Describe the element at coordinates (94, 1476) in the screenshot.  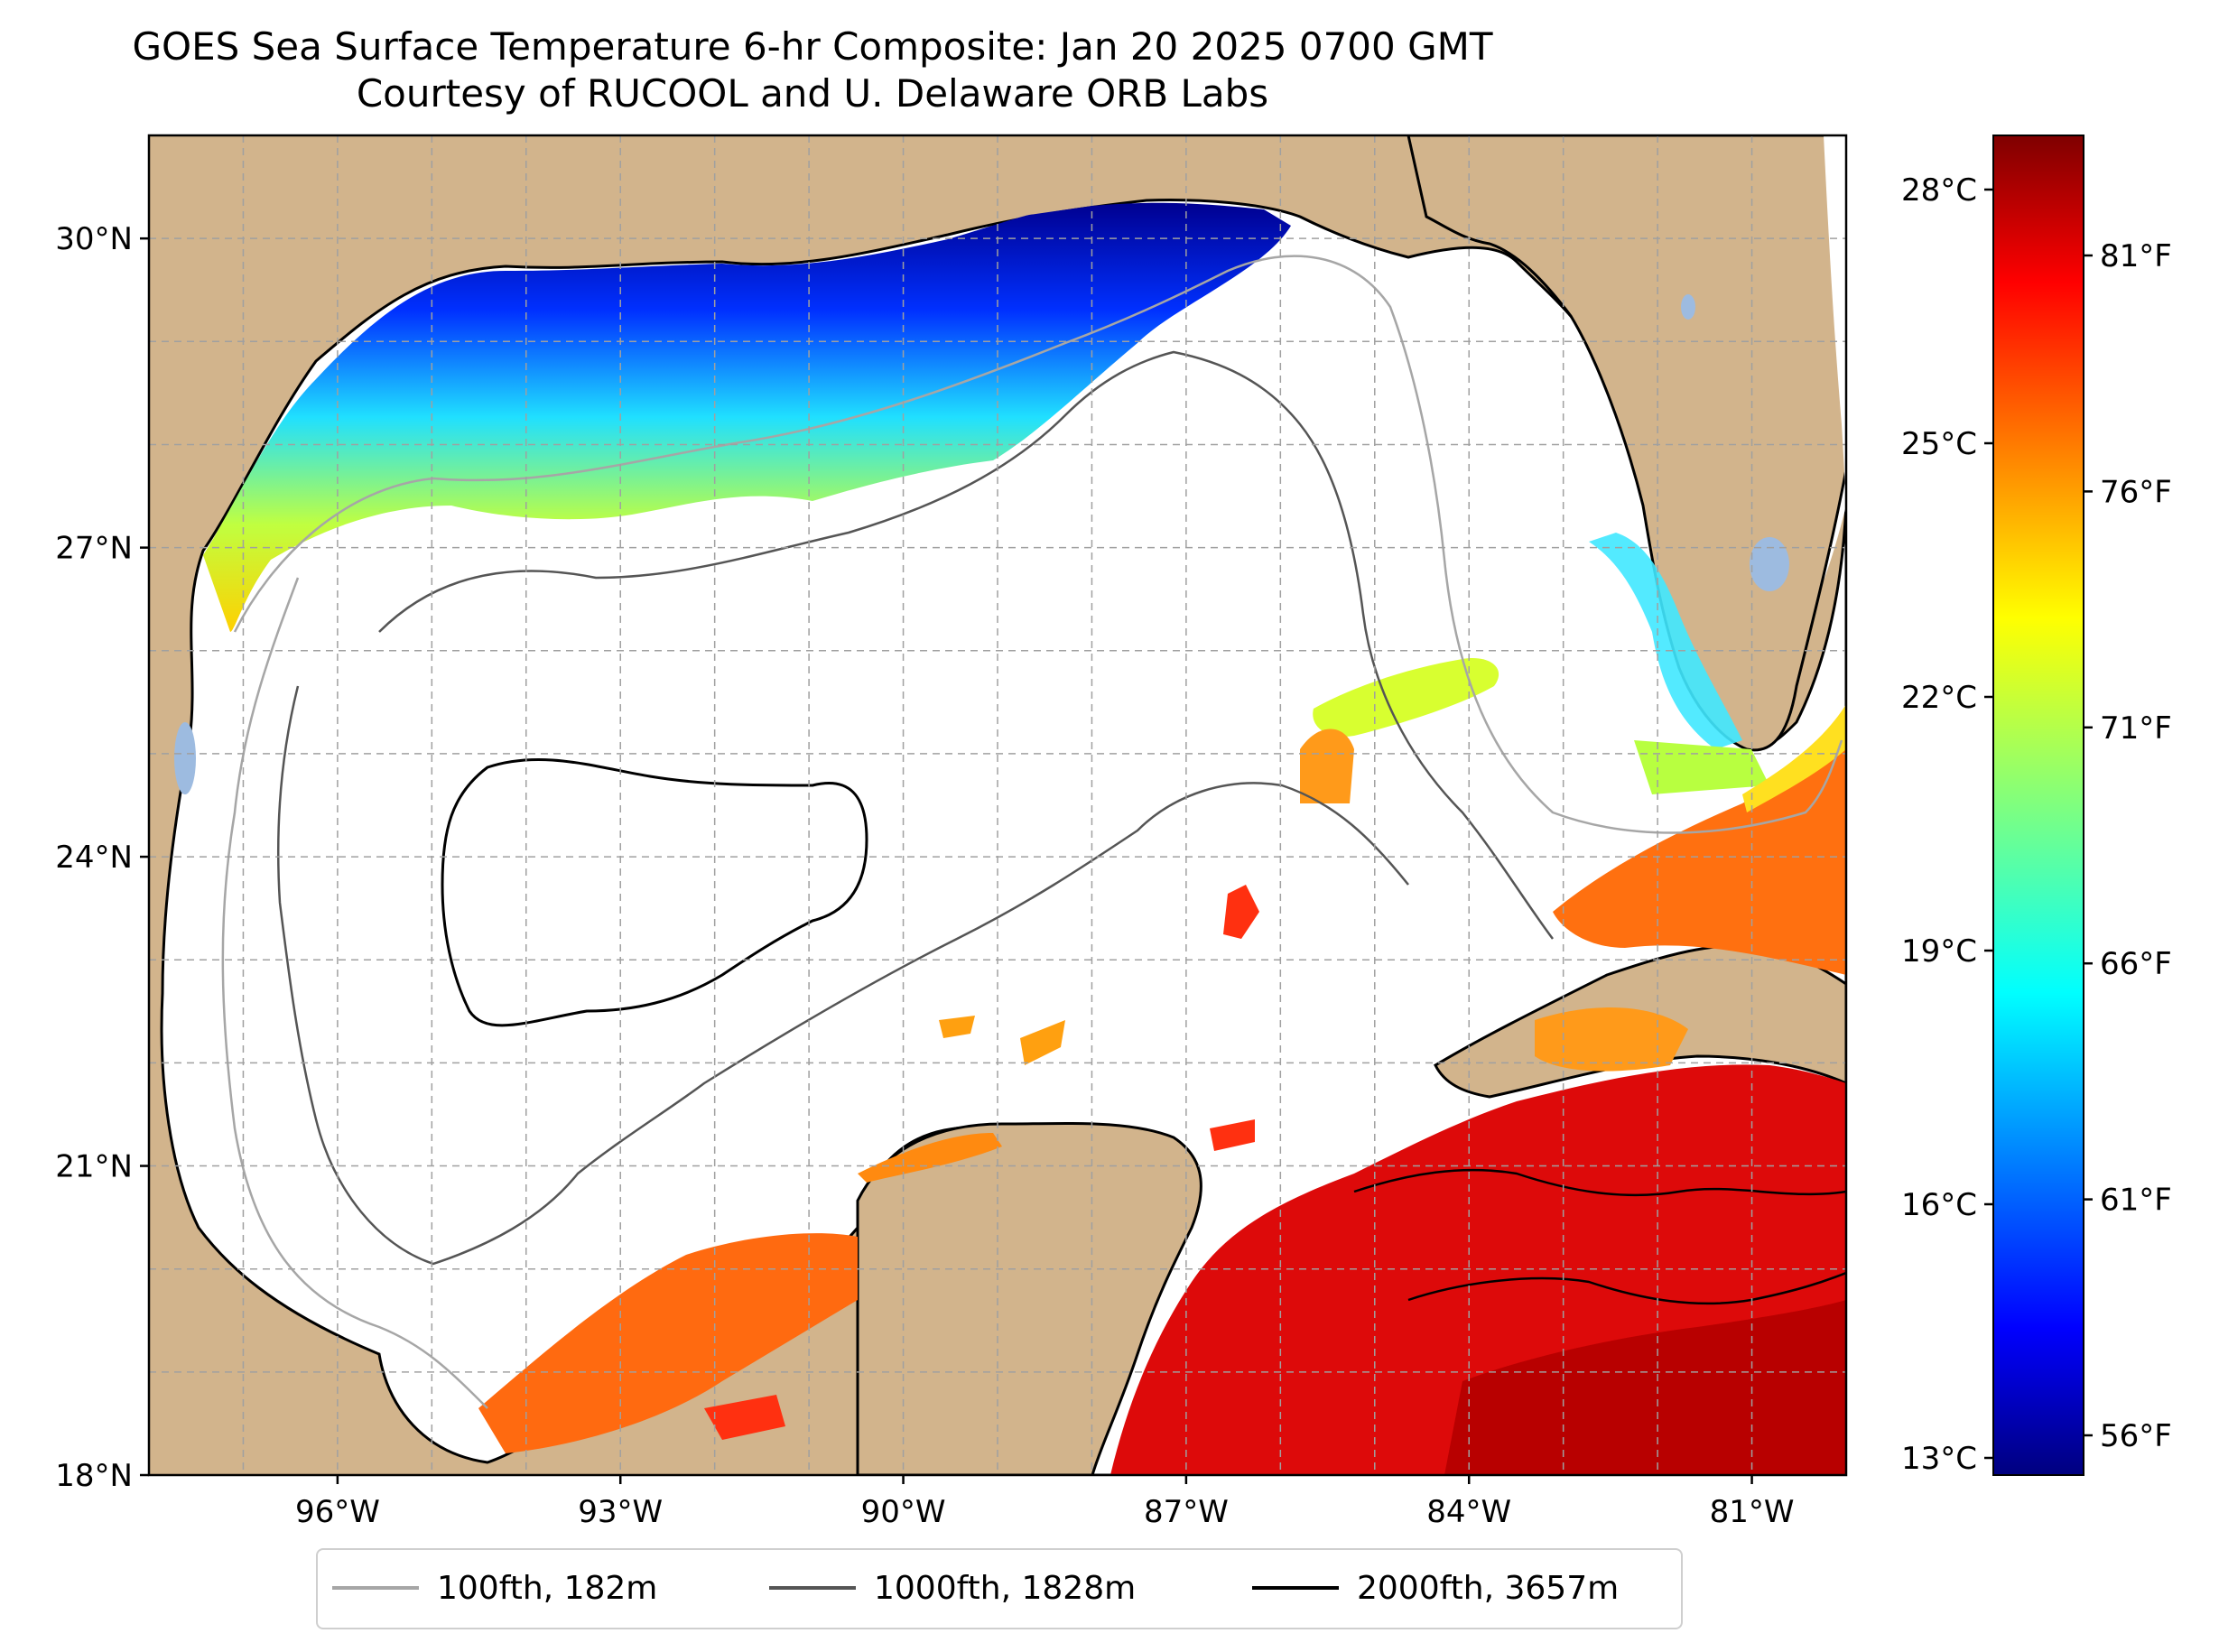
I see `lat-tick-label: 18°N` at that location.